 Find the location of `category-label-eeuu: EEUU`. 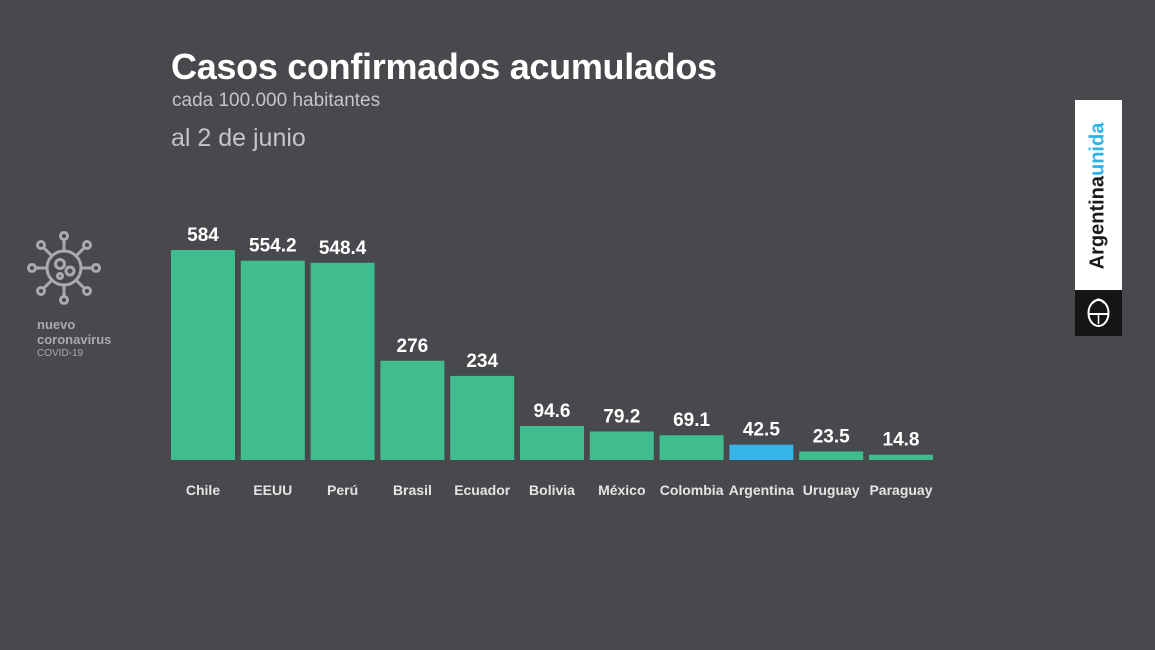

category-label-eeuu: EEUU is located at coordinates (272, 490).